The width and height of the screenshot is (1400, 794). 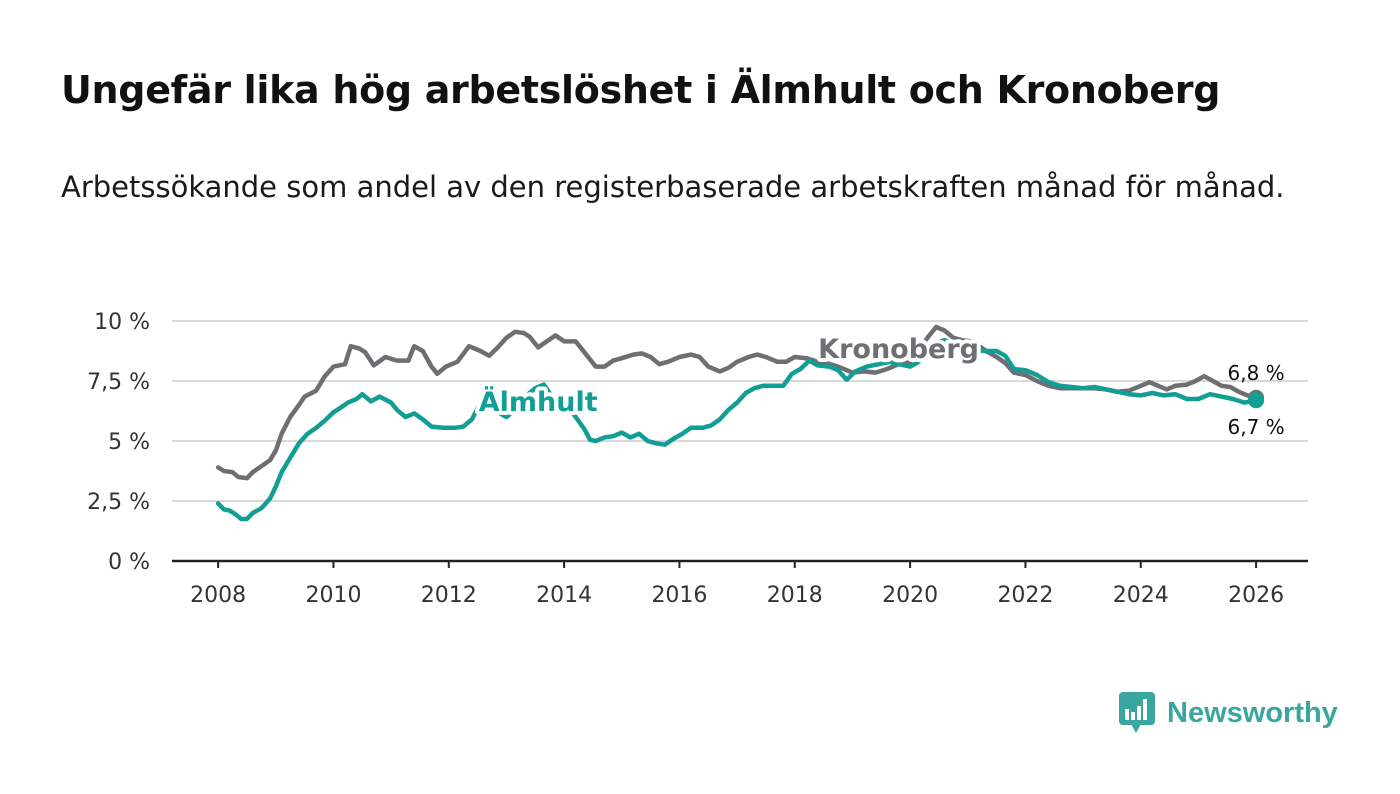 I want to click on x-tick-label-3: 2014, so click(x=564, y=595).